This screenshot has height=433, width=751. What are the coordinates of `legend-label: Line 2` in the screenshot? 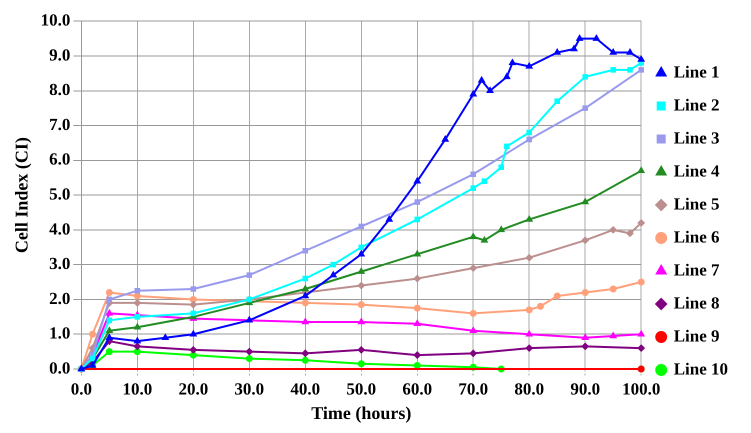 It's located at (697, 104).